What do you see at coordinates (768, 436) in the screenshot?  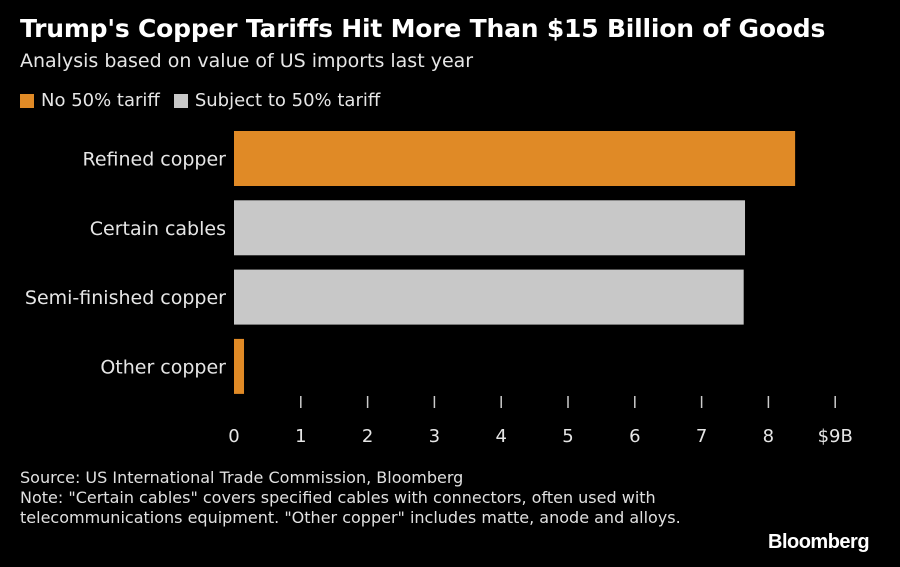 I see `x-tick-label: 8` at bounding box center [768, 436].